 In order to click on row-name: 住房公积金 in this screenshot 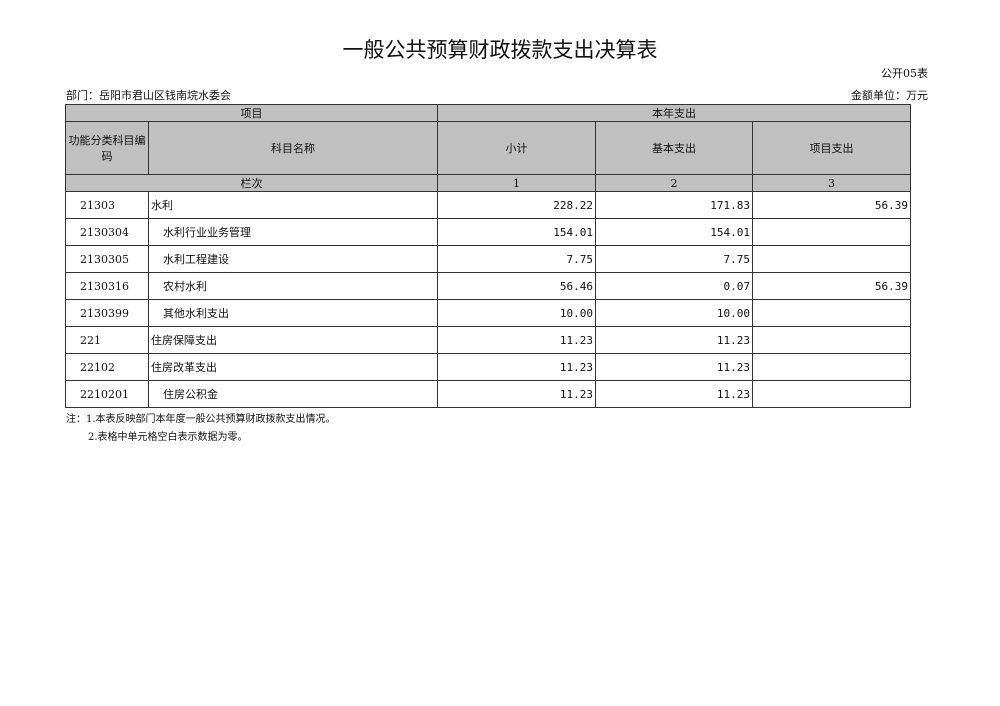, I will do `click(293, 394)`.